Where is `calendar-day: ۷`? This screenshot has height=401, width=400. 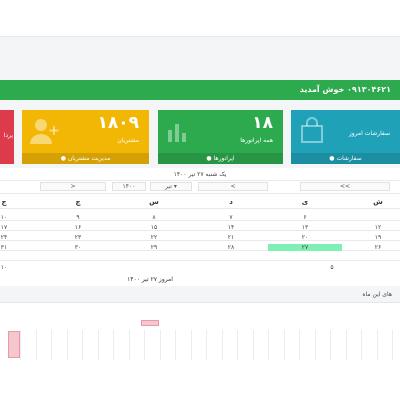
calendar-day: ۷ is located at coordinates (231, 217).